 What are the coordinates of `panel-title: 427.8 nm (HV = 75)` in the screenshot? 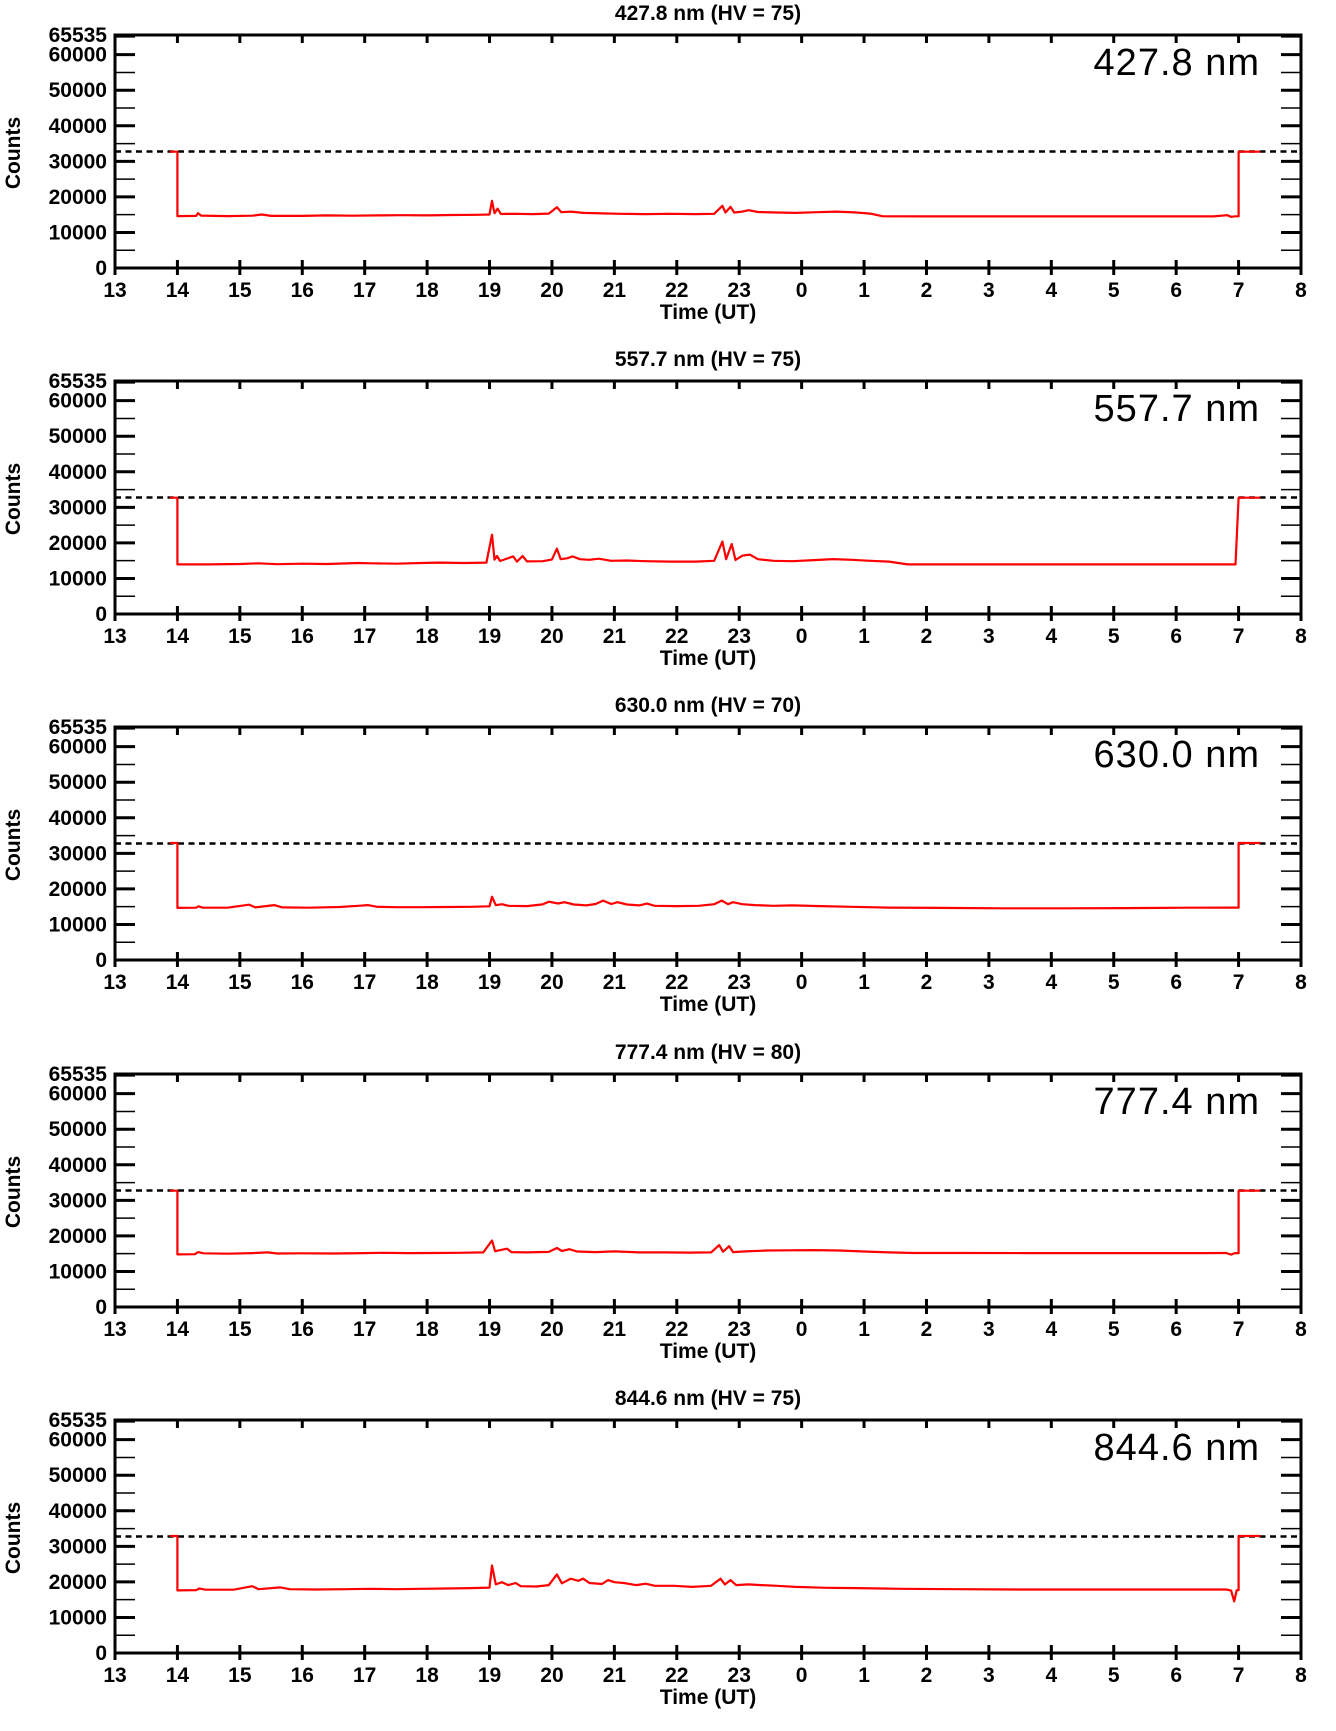 It's located at (708, 13).